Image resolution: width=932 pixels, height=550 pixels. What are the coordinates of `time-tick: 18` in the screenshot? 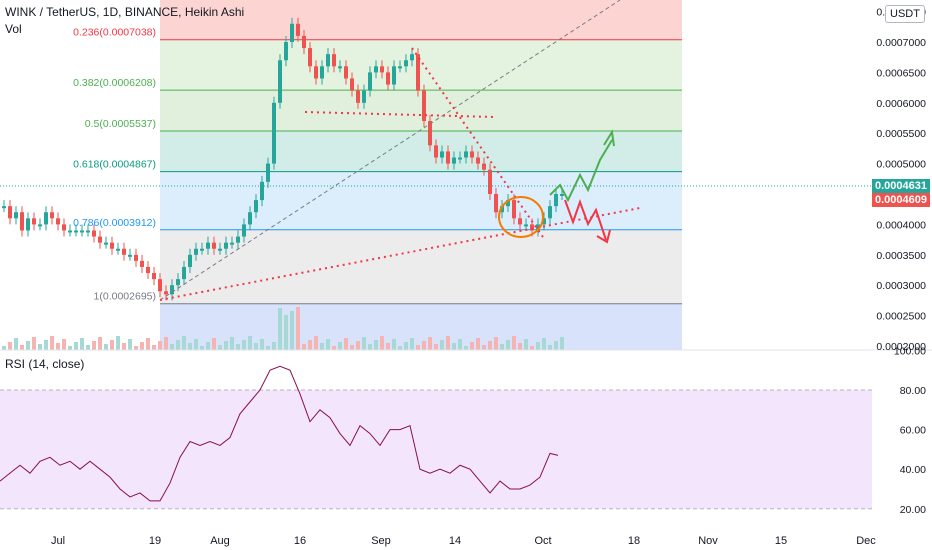 It's located at (634, 541).